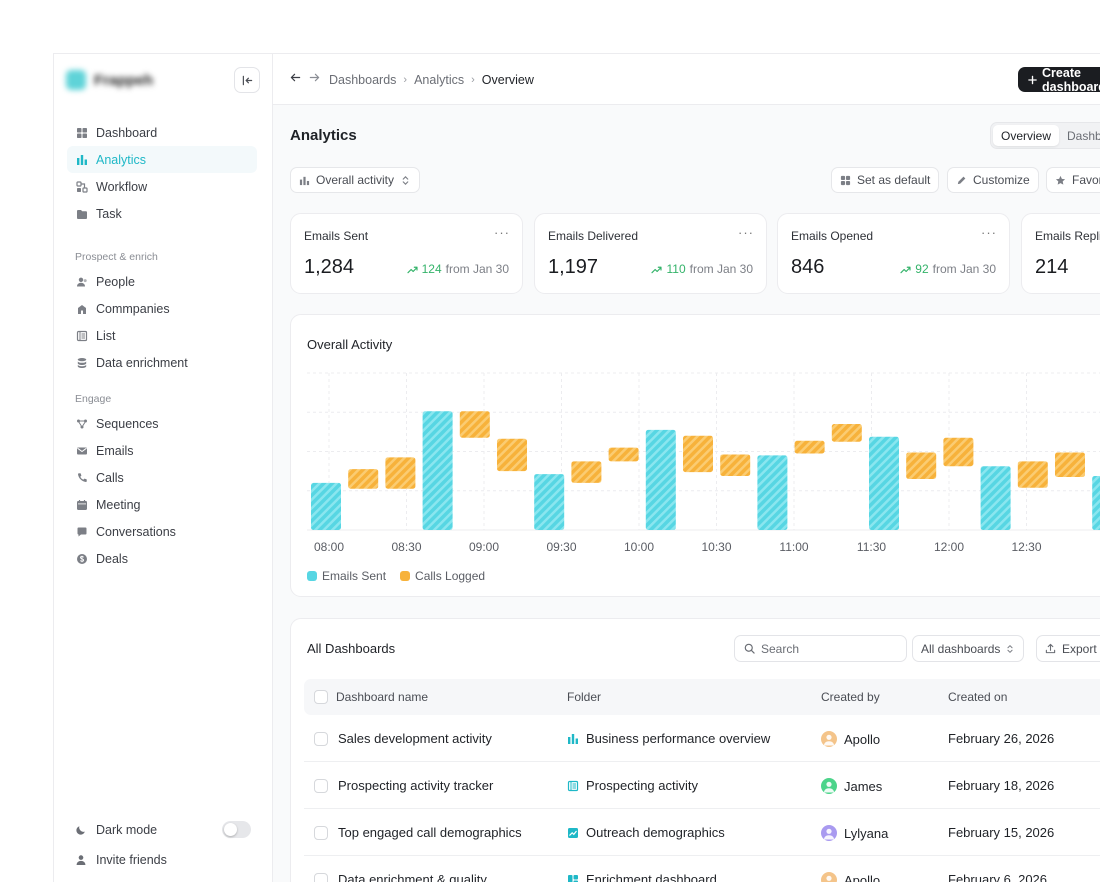 This screenshot has height=882, width=1100. I want to click on column-created-on: Created on, so click(978, 697).